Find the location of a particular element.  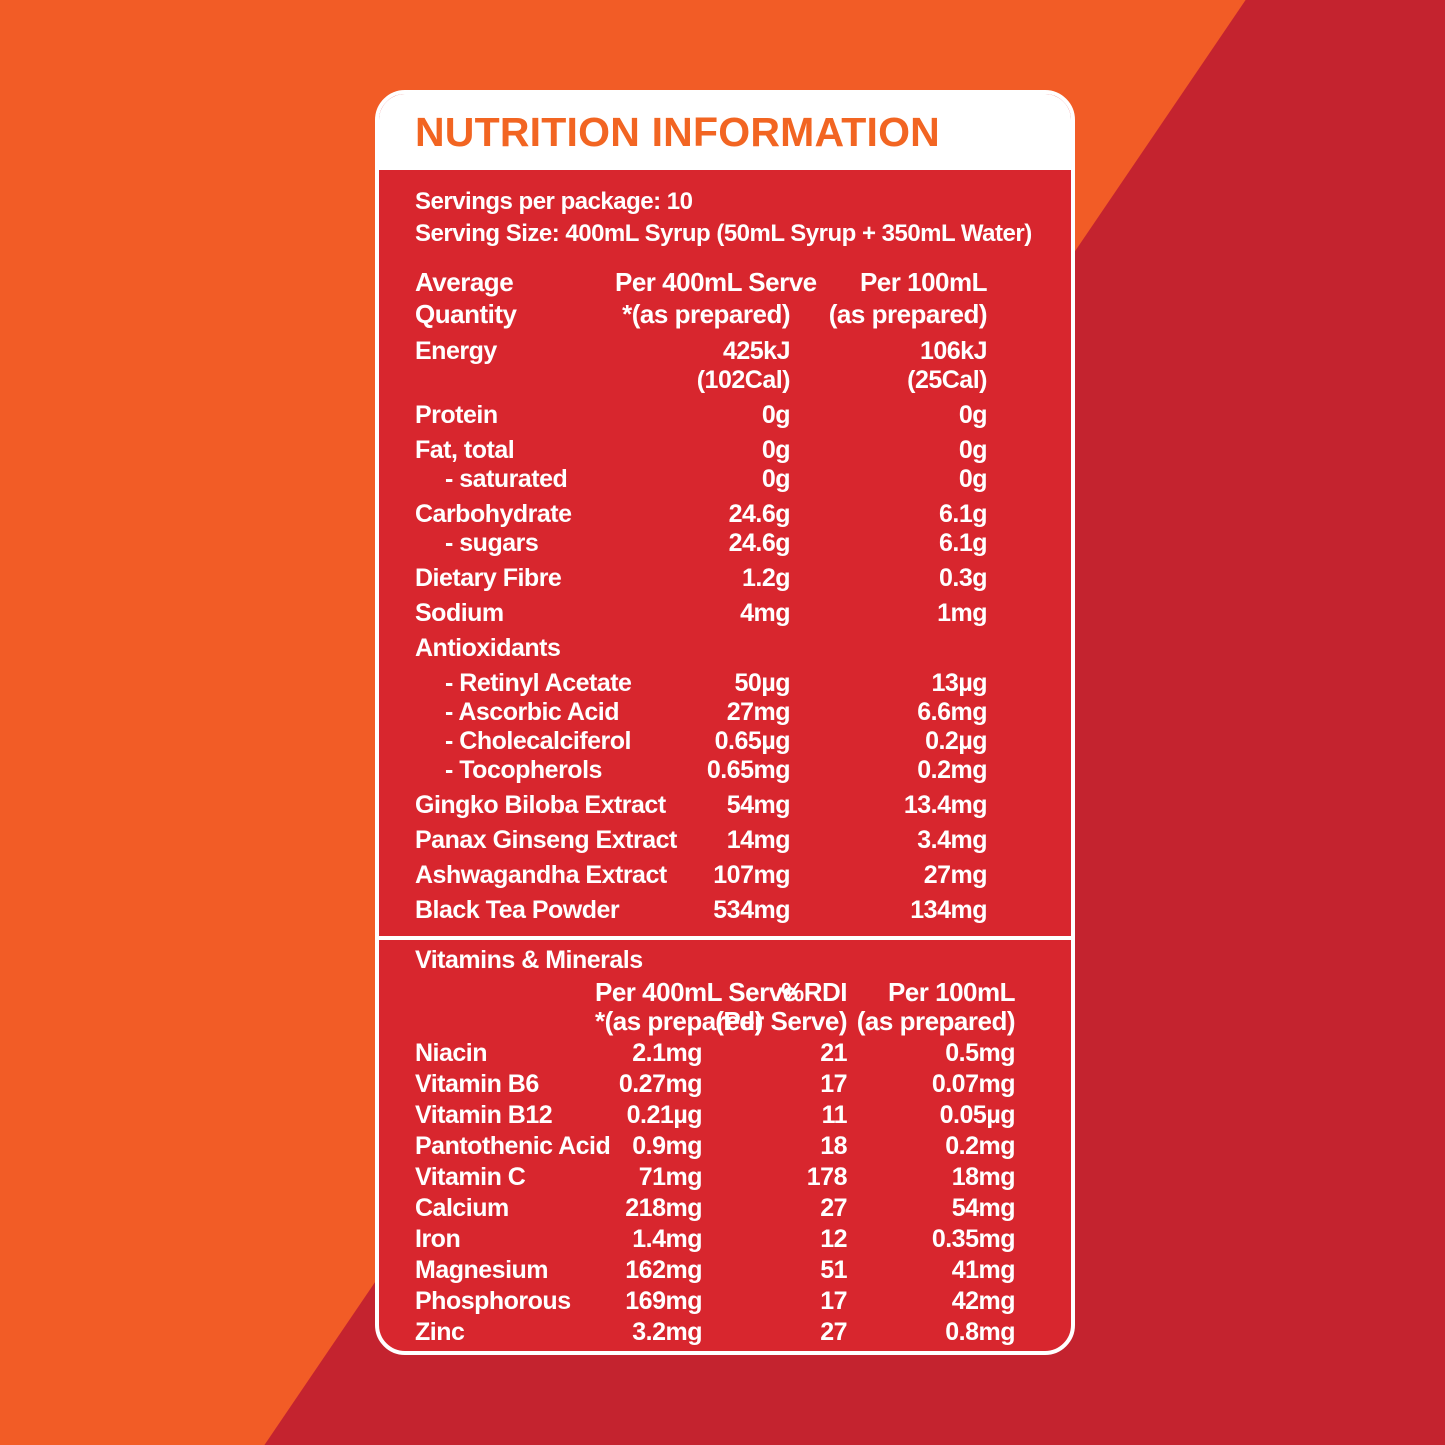

header-spacer is located at coordinates (505, 1007).